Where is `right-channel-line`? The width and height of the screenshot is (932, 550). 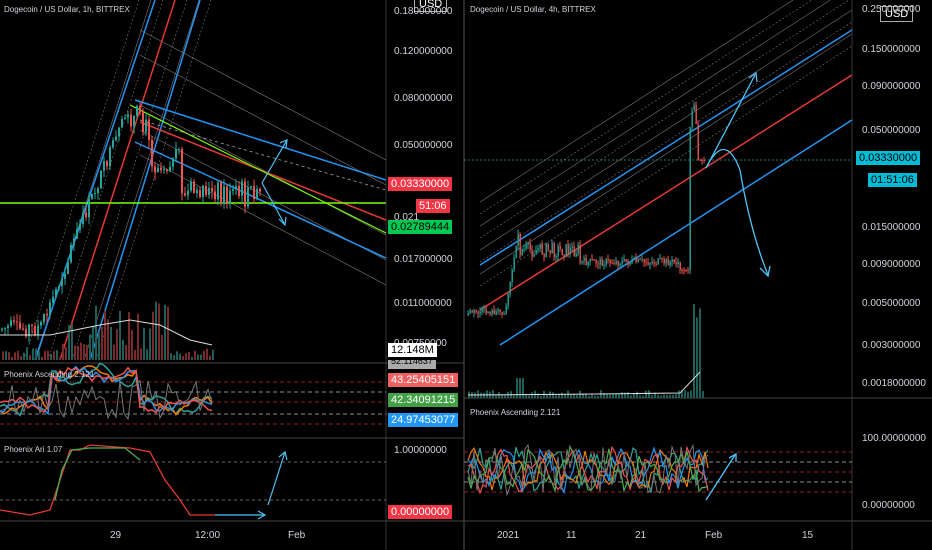 right-channel-line is located at coordinates (646, 107).